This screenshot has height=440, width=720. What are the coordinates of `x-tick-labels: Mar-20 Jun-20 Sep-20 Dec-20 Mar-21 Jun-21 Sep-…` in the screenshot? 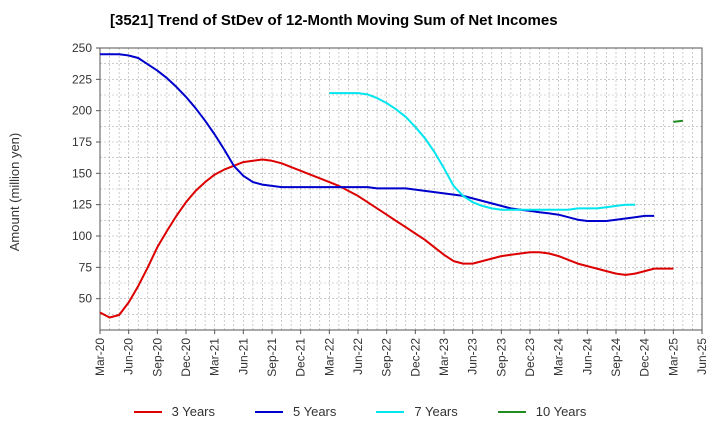 It's located at (401, 353).